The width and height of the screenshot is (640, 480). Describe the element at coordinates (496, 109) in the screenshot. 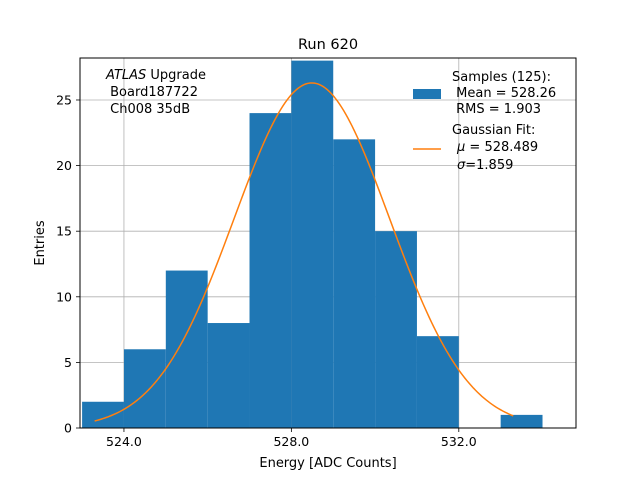

I see `legend-samples-line3: RMS = 1.903` at that location.